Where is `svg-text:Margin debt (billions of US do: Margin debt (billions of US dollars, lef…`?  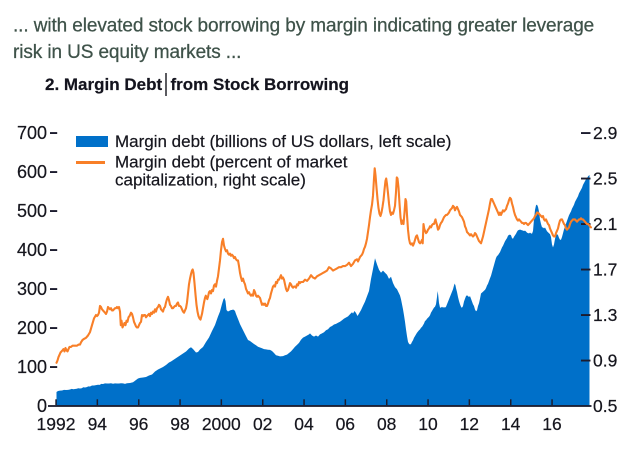
svg-text:Margin debt (billions of US do: Margin debt (billions of US dollars, lef… is located at coordinates (283, 141).